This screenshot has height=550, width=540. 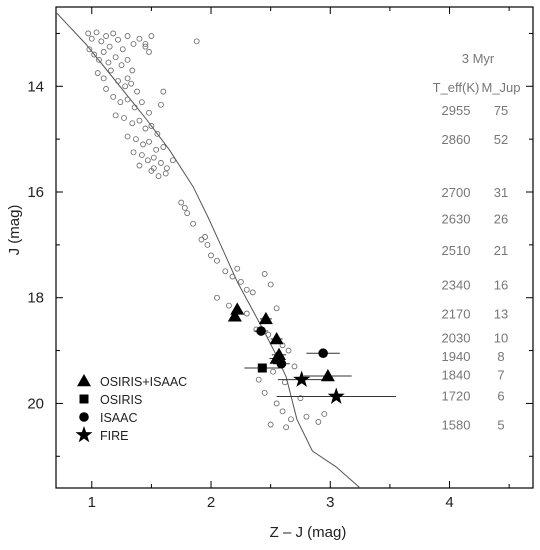 What do you see at coordinates (84, 417) in the screenshot?
I see `legend-circle-marker` at bounding box center [84, 417].